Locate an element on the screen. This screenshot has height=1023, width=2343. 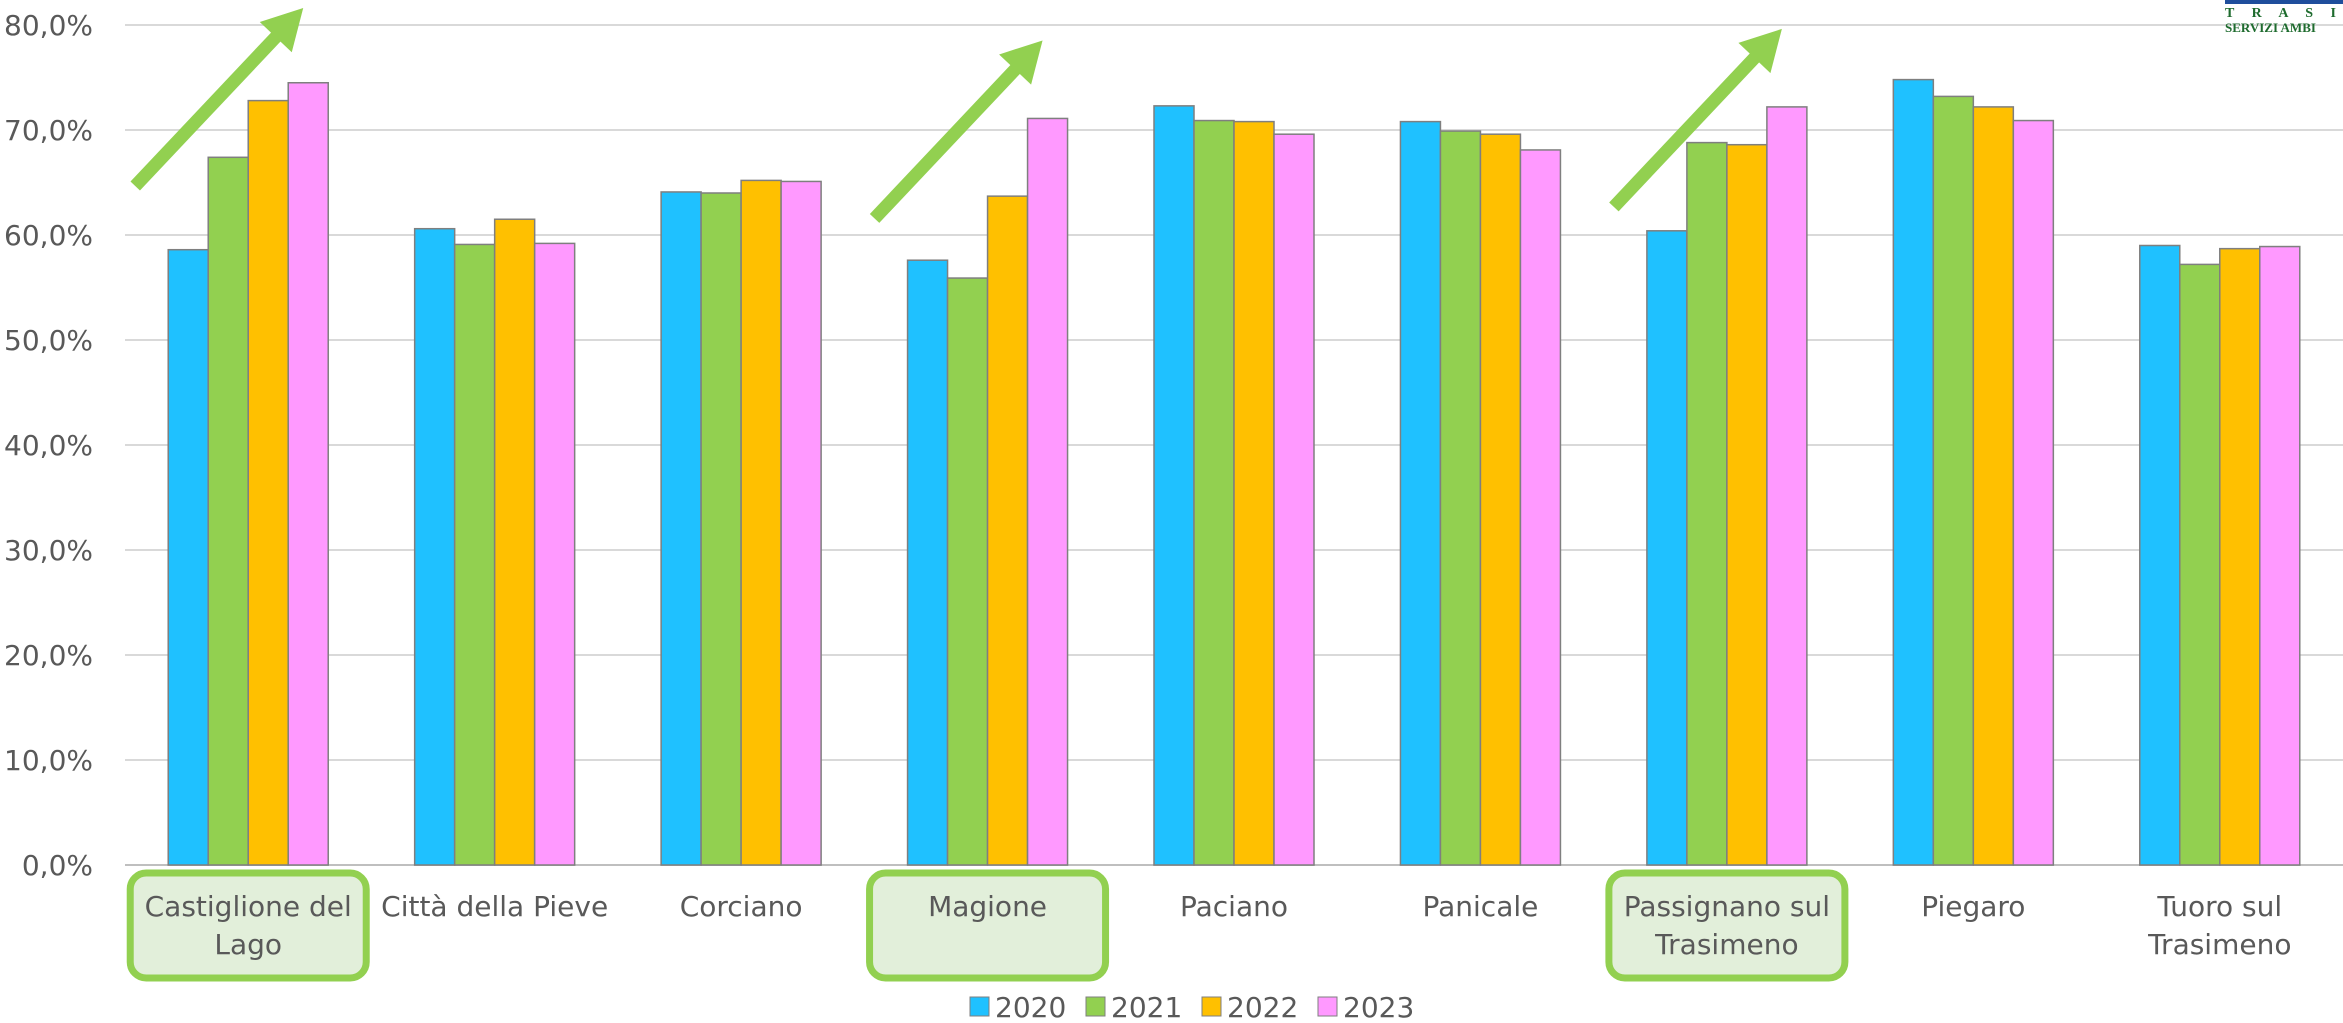
legend-swatch-2020 is located at coordinates (979, 1006).